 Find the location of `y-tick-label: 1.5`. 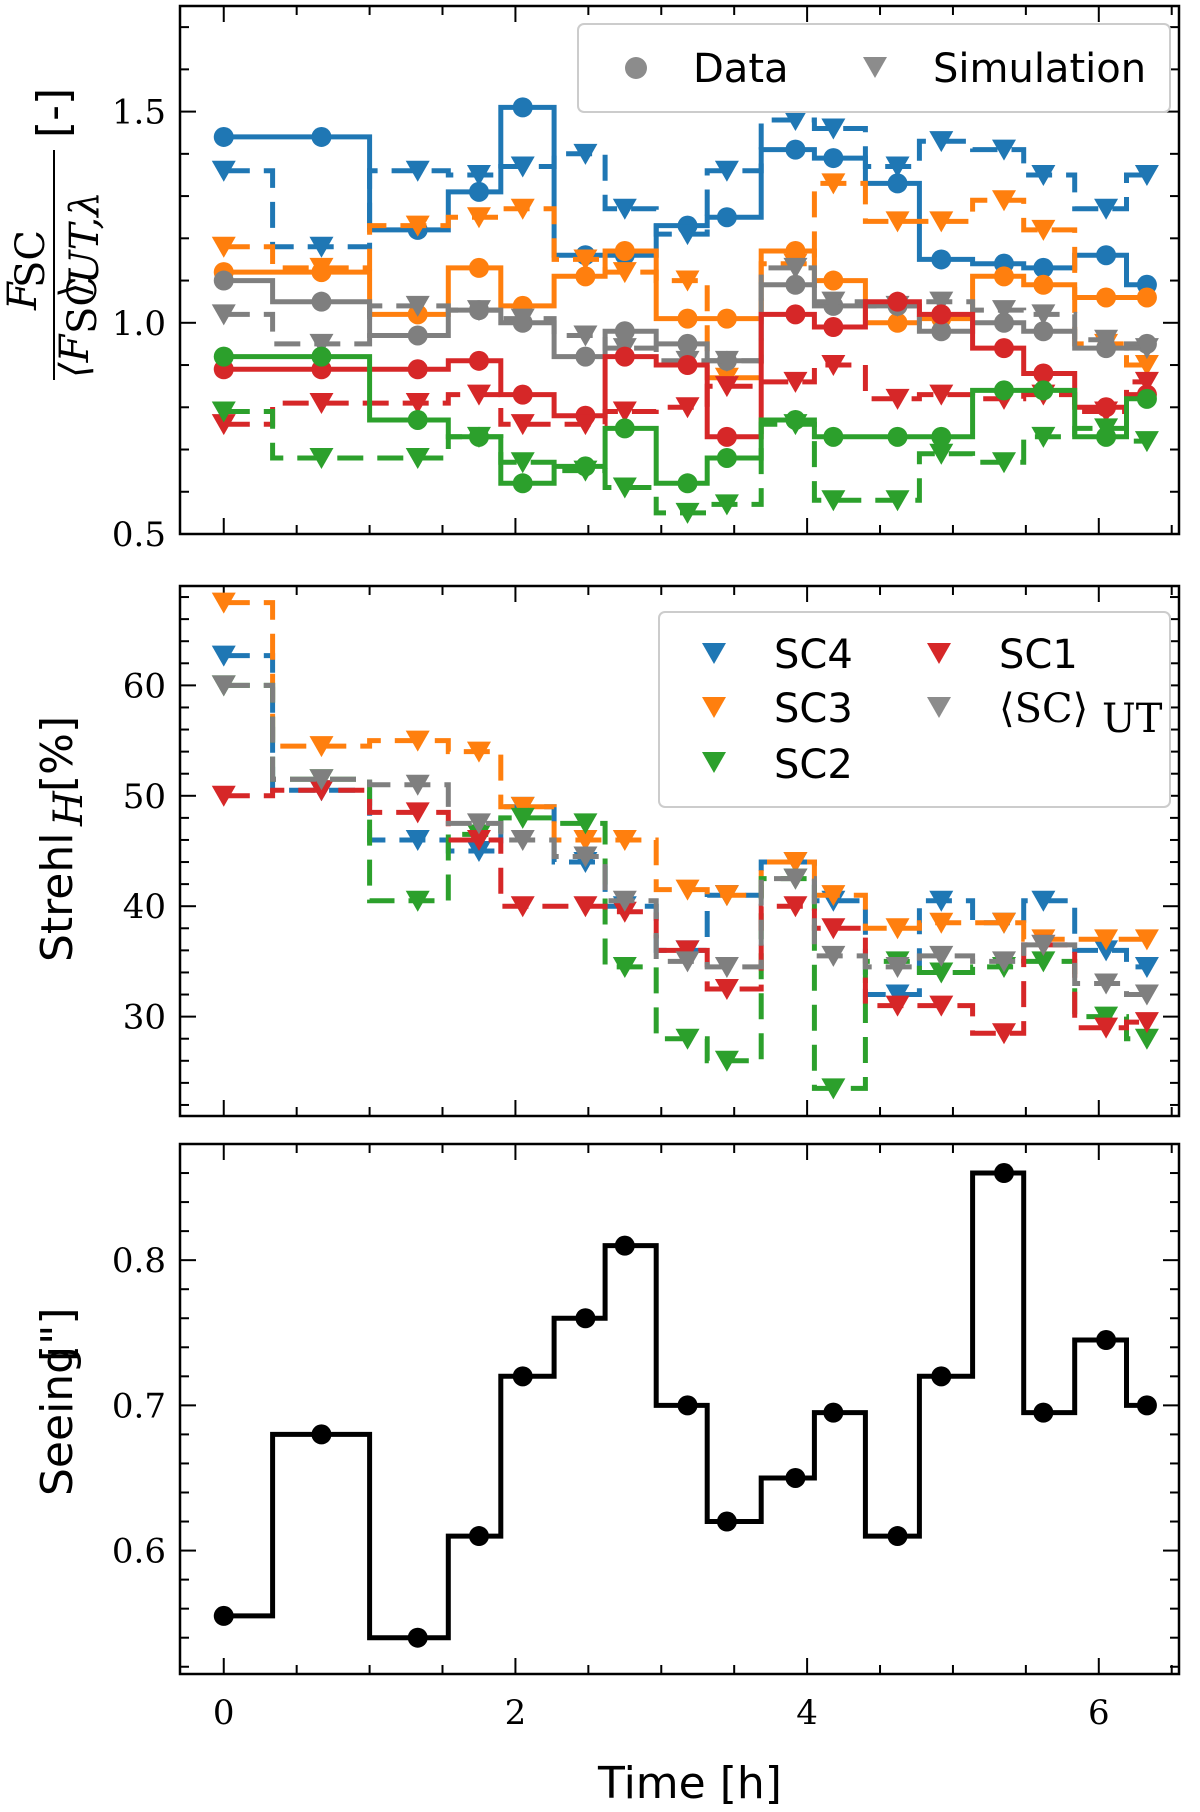

y-tick-label: 1.5 is located at coordinates (139, 113).